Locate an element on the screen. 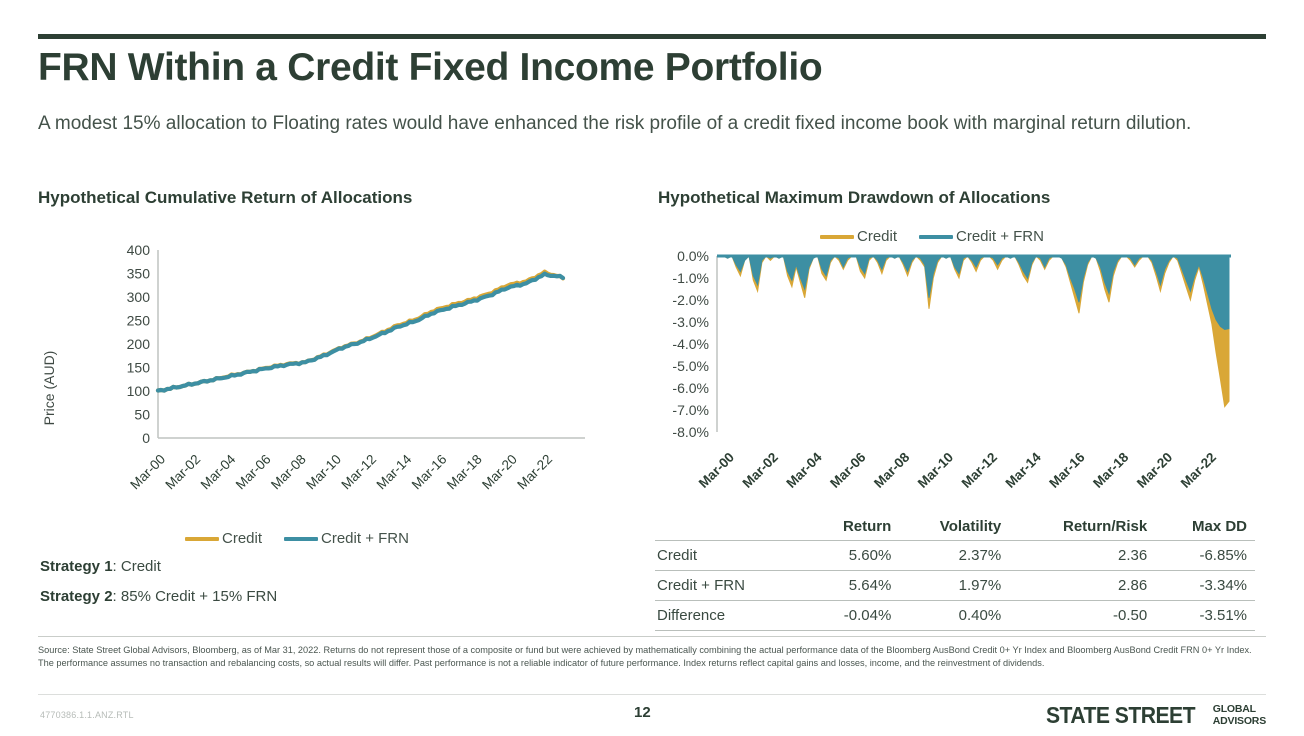  table-cell: -0.50 is located at coordinates (1082, 615).